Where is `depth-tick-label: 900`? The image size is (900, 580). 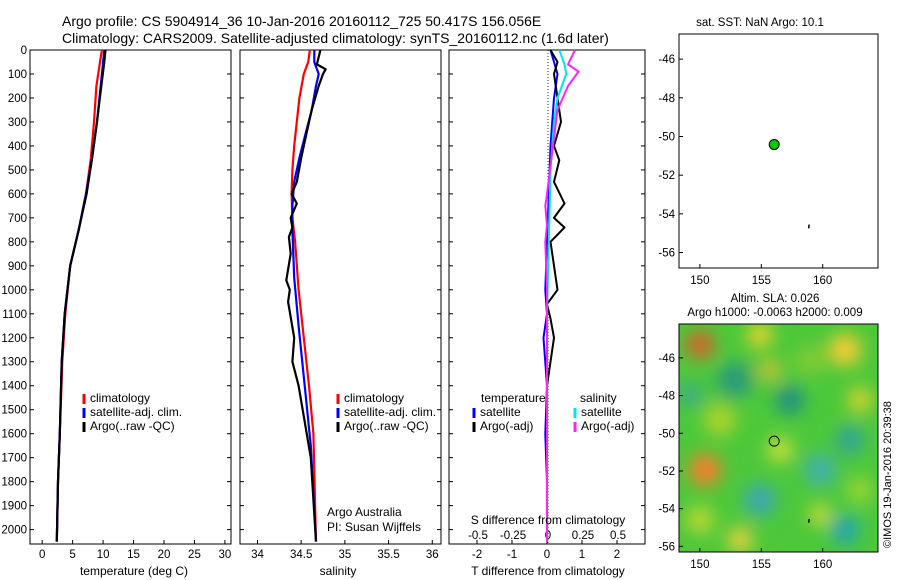 depth-tick-label: 900 is located at coordinates (17, 267).